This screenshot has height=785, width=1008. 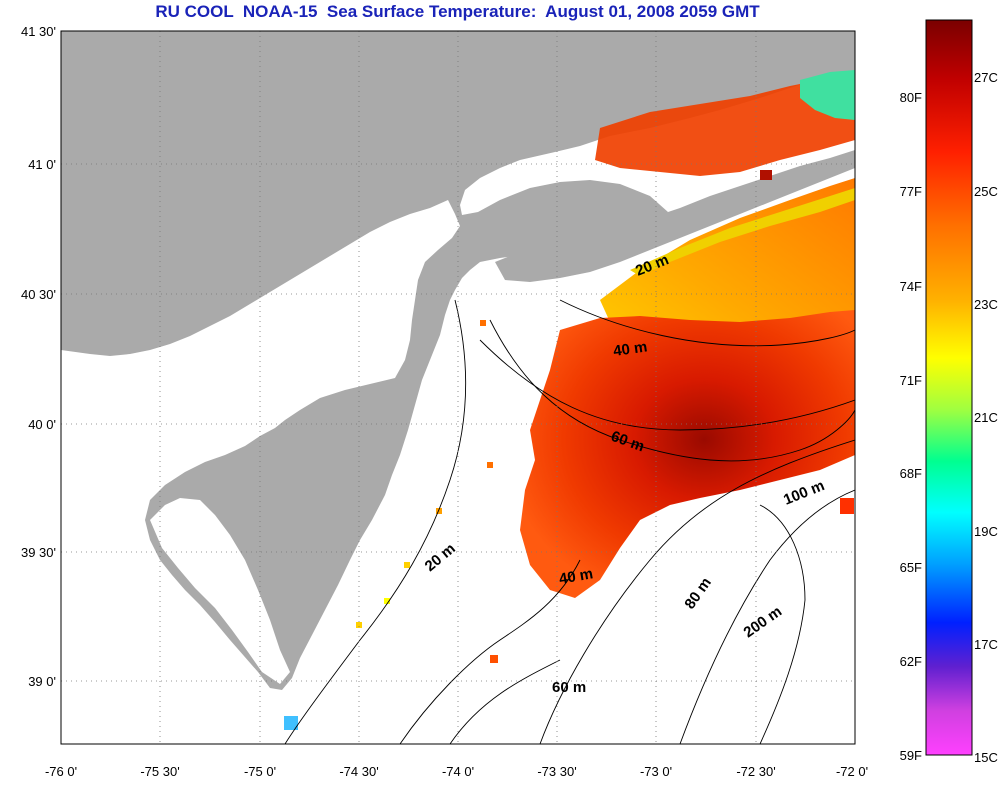 I want to click on colorbar-c-label: 21C, so click(x=986, y=417).